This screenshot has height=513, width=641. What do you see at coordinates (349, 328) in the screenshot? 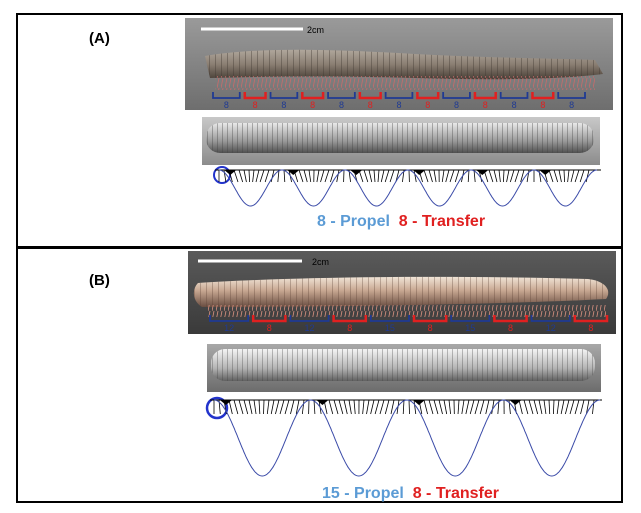
I see `panel-b-segment-label-3: 8` at bounding box center [349, 328].